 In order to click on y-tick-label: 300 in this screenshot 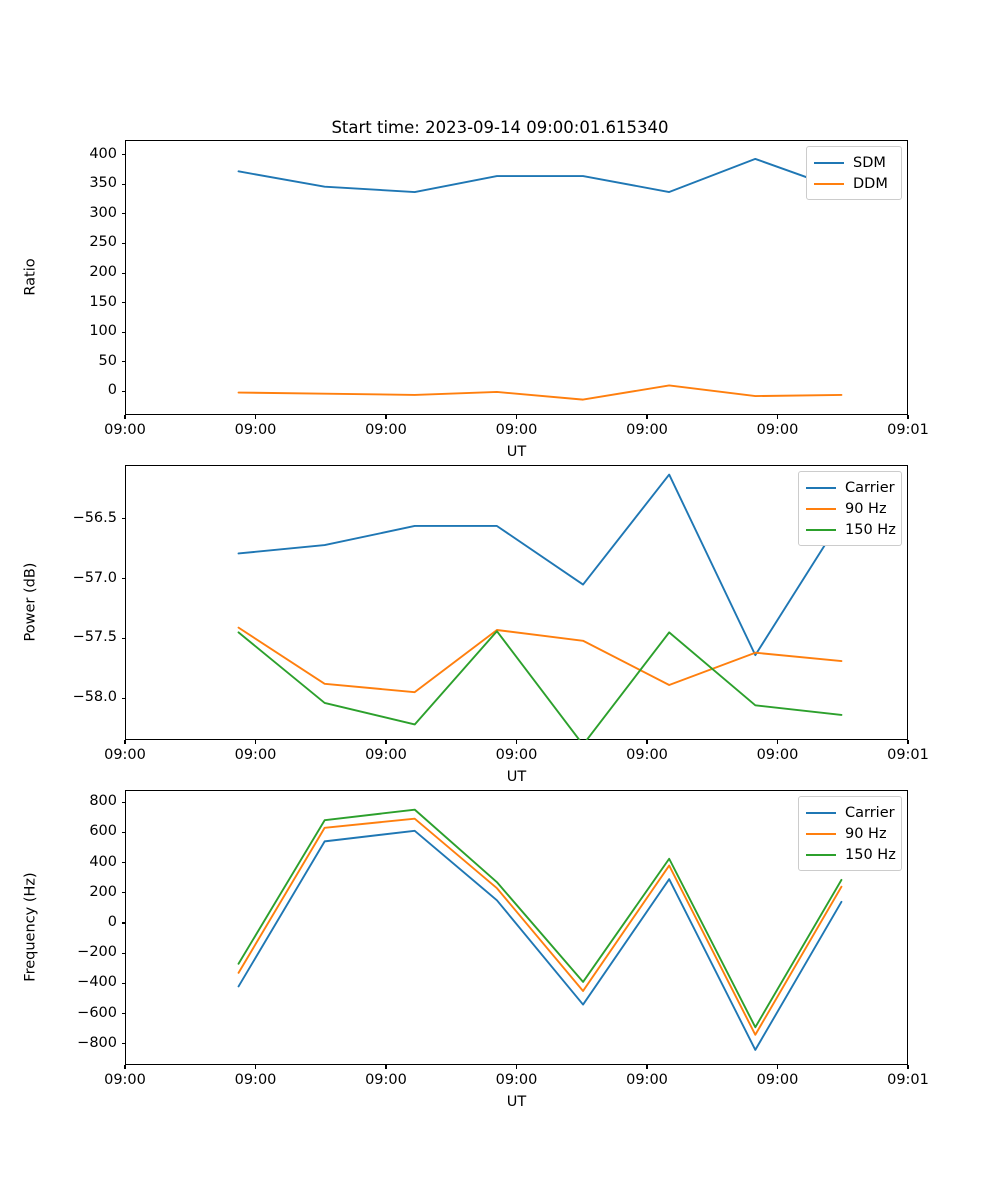, I will do `click(103, 212)`.